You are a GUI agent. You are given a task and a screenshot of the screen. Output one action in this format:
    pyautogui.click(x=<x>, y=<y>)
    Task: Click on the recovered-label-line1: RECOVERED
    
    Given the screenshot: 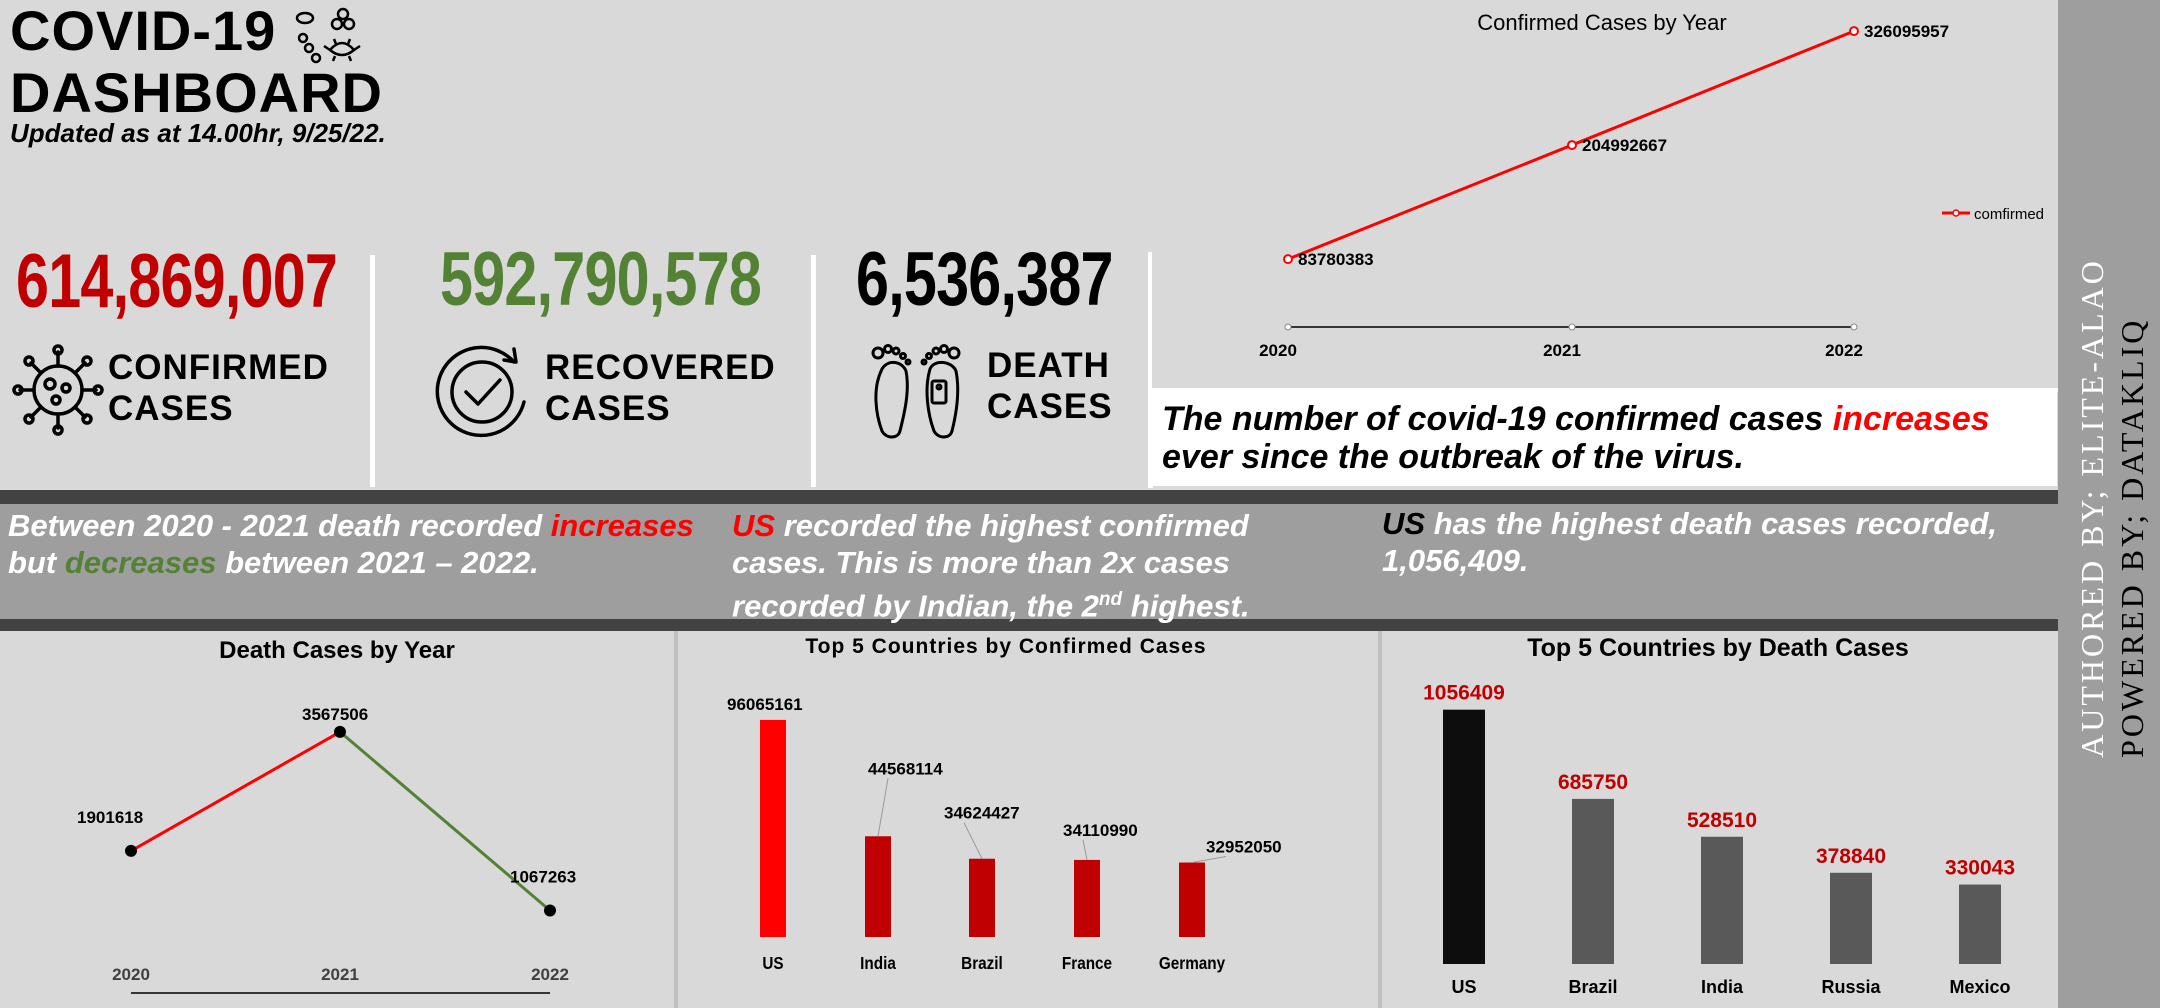 What is the action you would take?
    pyautogui.click(x=660, y=367)
    